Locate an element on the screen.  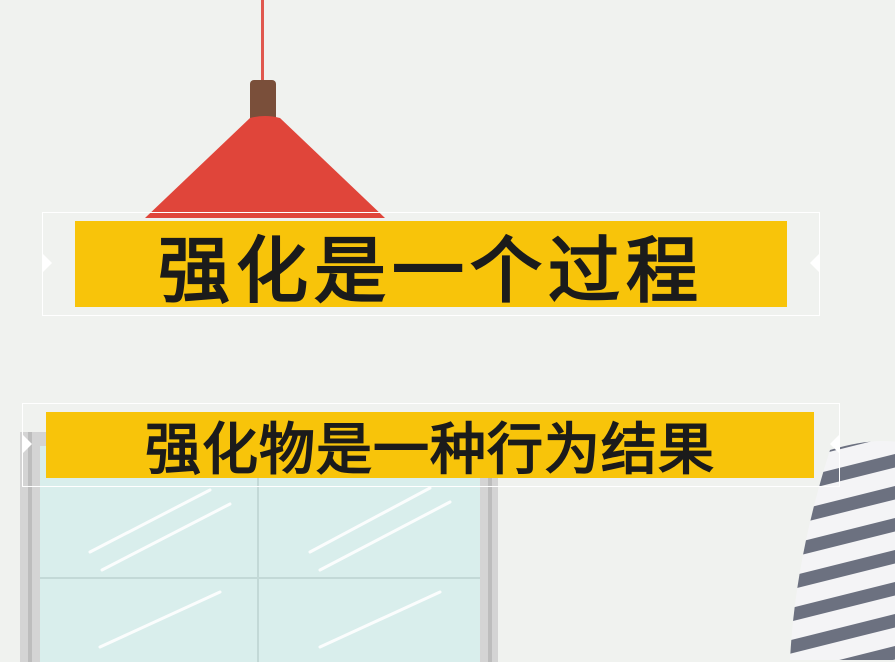
primary-caption-frame is located at coordinates (431, 264).